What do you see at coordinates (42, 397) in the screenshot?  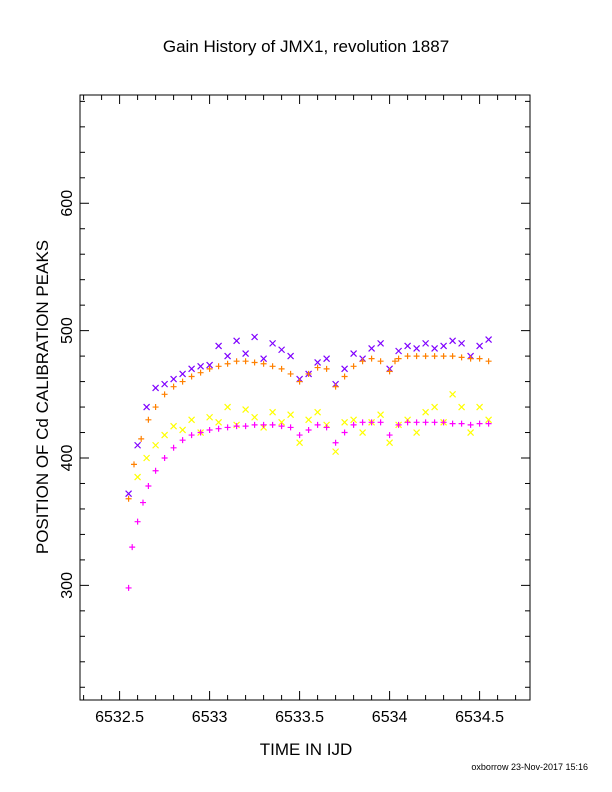 I see `y-axis-label: POSITION OF Cd CALIBRATION PEAKS` at bounding box center [42, 397].